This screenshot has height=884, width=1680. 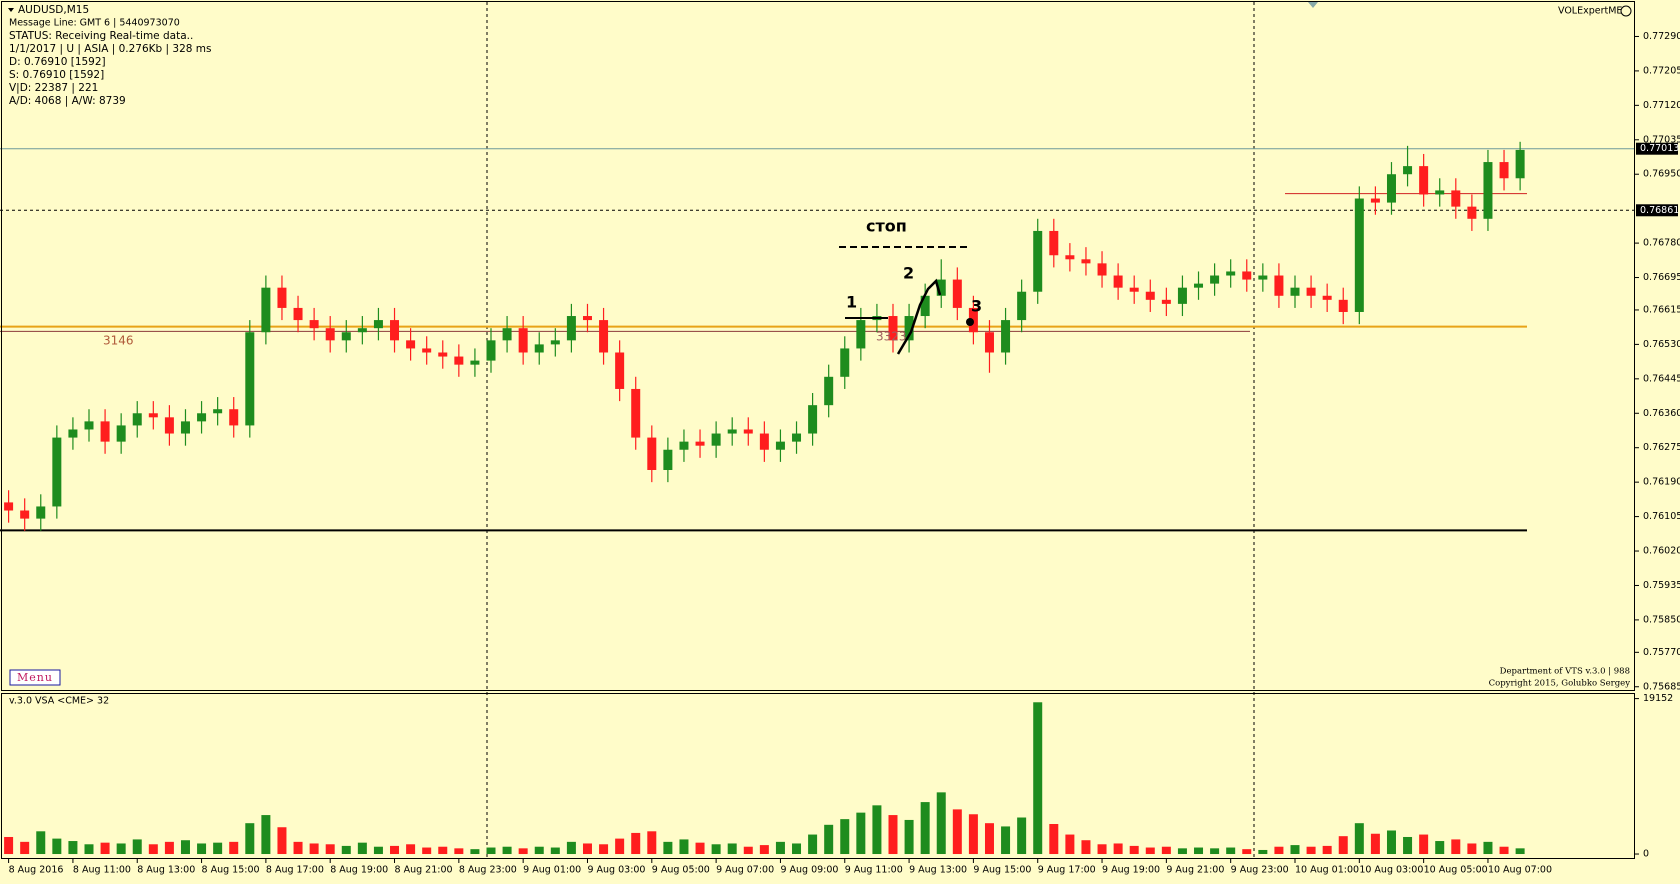 What do you see at coordinates (1661, 139) in the screenshot?
I see `y-tick-label: 0.77035` at bounding box center [1661, 139].